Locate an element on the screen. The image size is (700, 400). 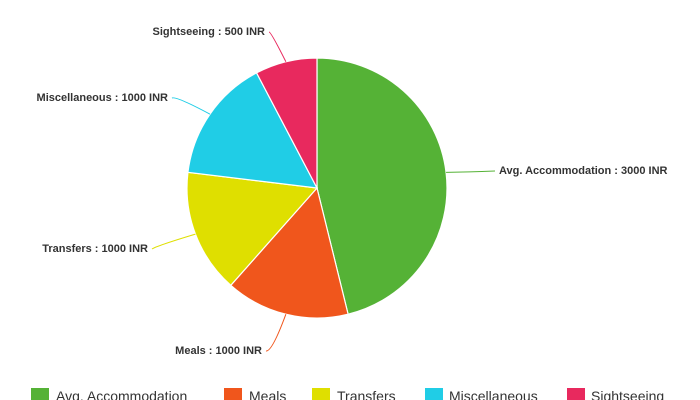
legend-label-miscellaneous: Miscellaneous is located at coordinates (493, 394).